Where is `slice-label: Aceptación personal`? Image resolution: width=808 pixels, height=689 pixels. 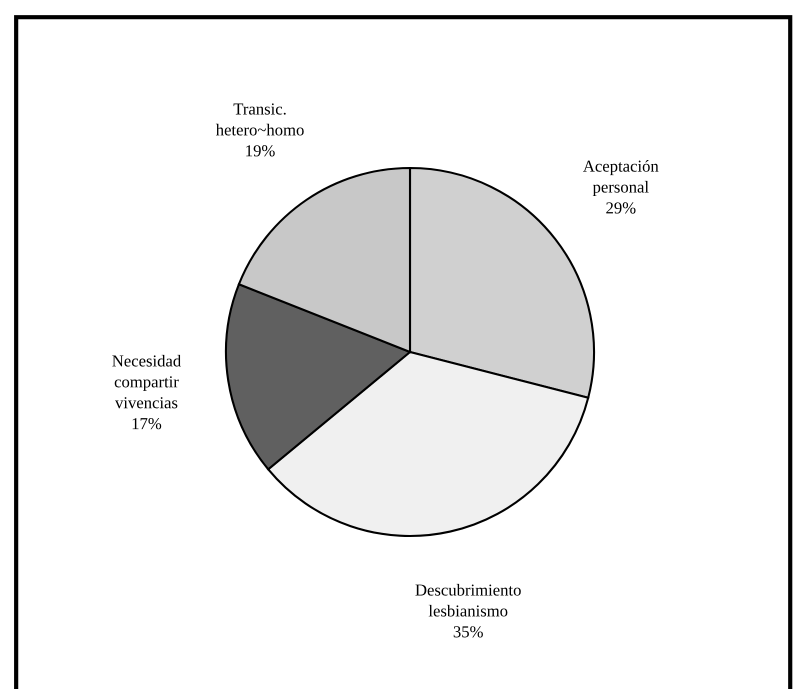
slice-label: Aceptación personal is located at coordinates (620, 178).